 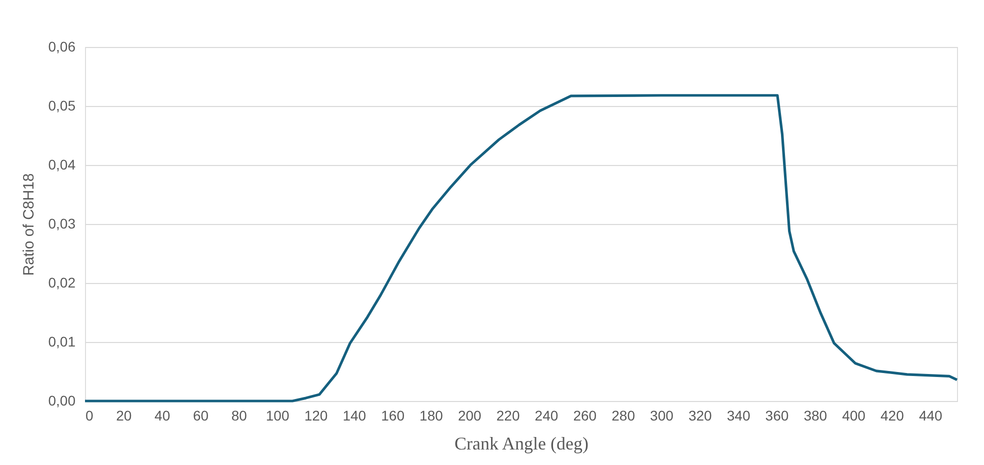 What do you see at coordinates (62, 224) in the screenshot?
I see `y-tick-label: 0,03` at bounding box center [62, 224].